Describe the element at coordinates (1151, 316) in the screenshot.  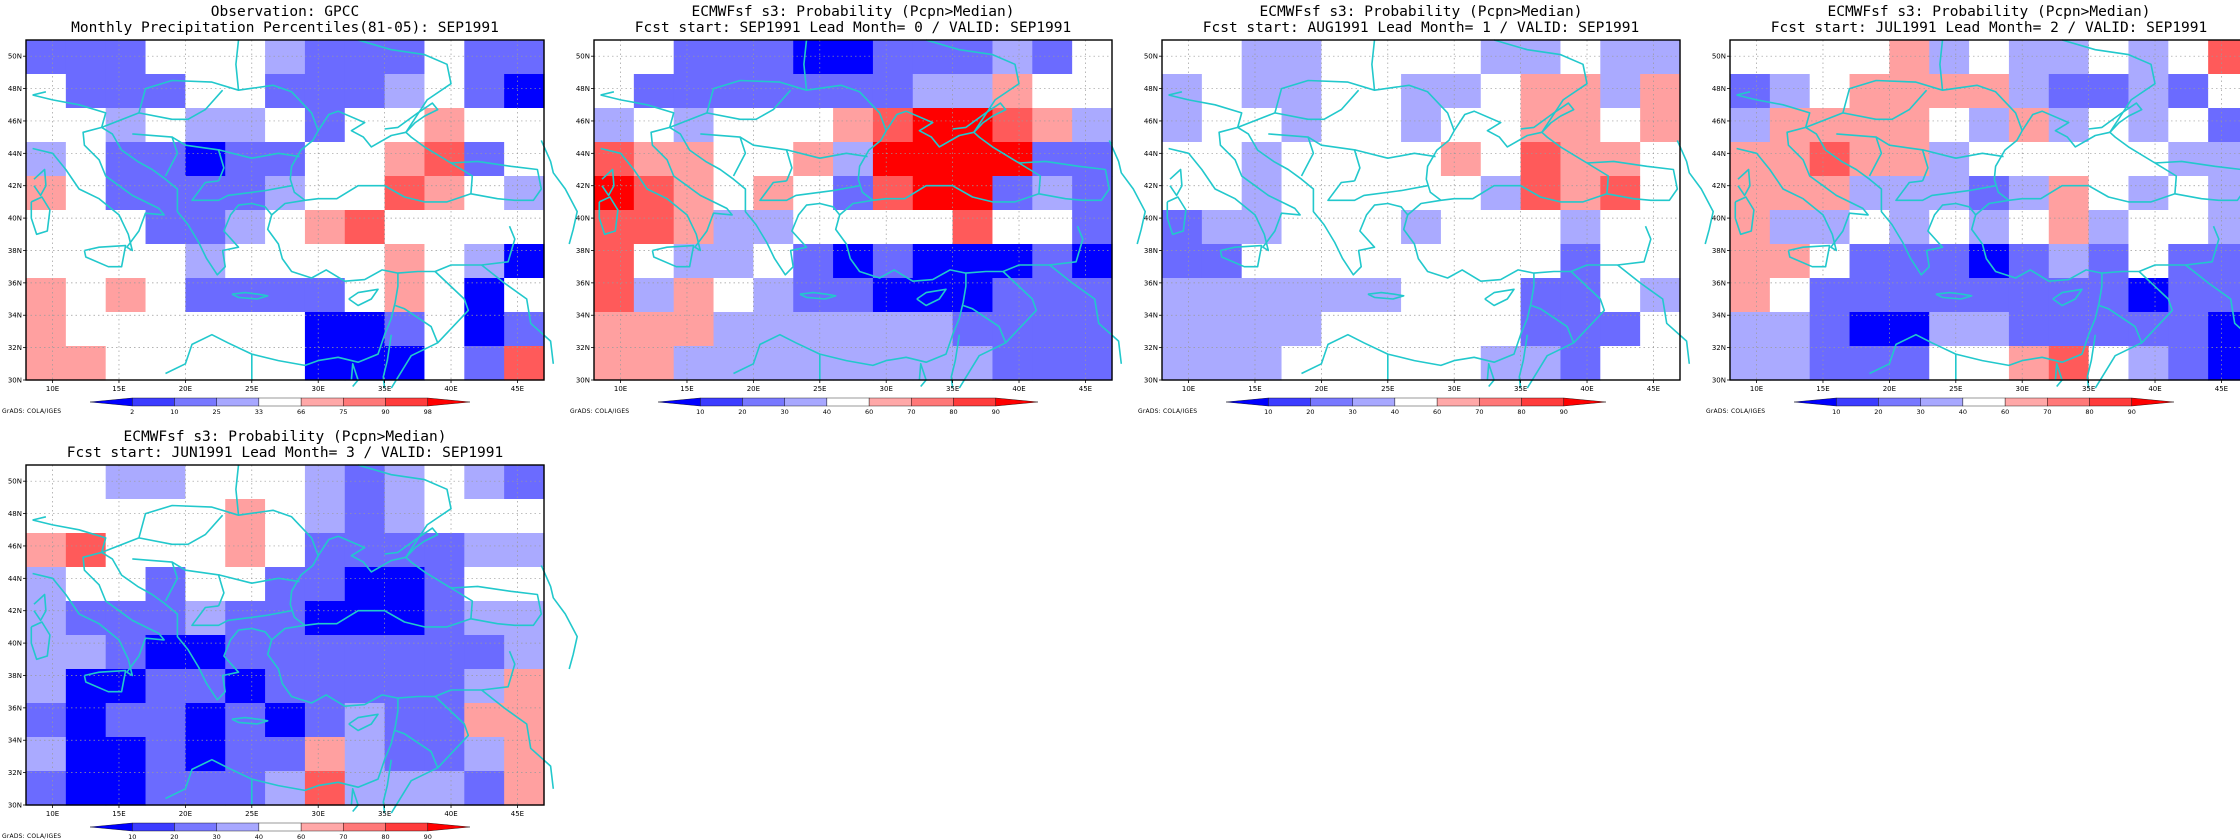
I see `lat-label: 34N` at that location.